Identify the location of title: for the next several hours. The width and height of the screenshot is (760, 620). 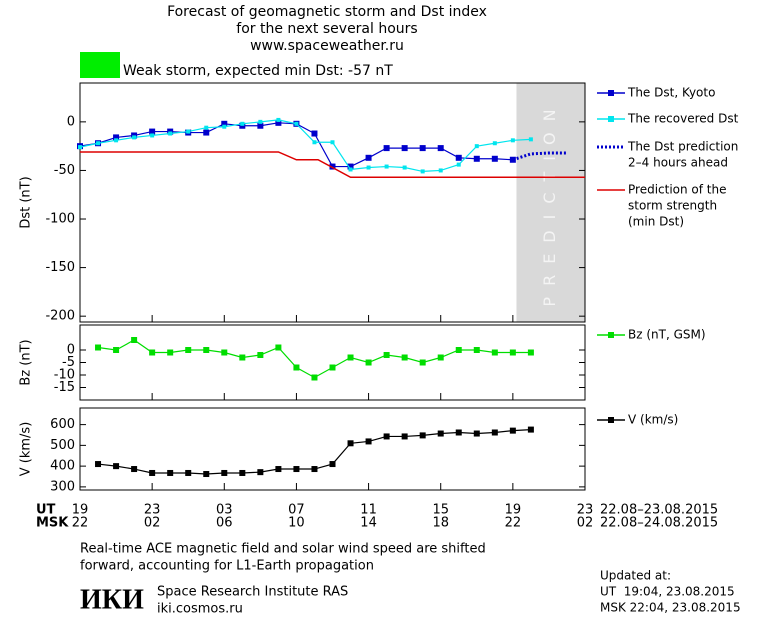
(326, 29).